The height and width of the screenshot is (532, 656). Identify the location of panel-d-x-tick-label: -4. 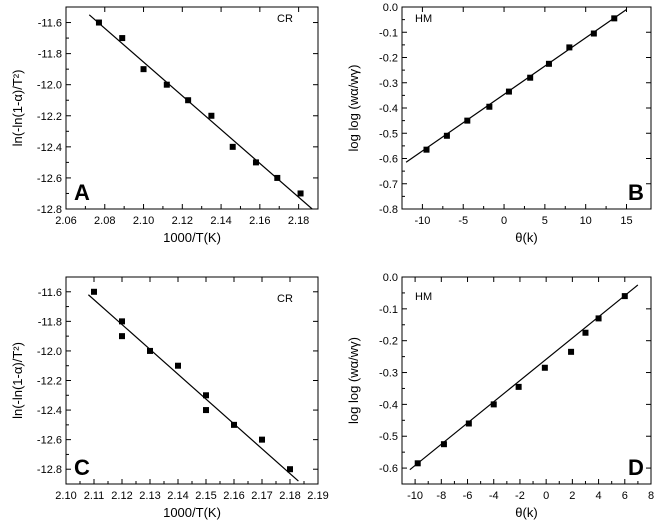
(494, 496).